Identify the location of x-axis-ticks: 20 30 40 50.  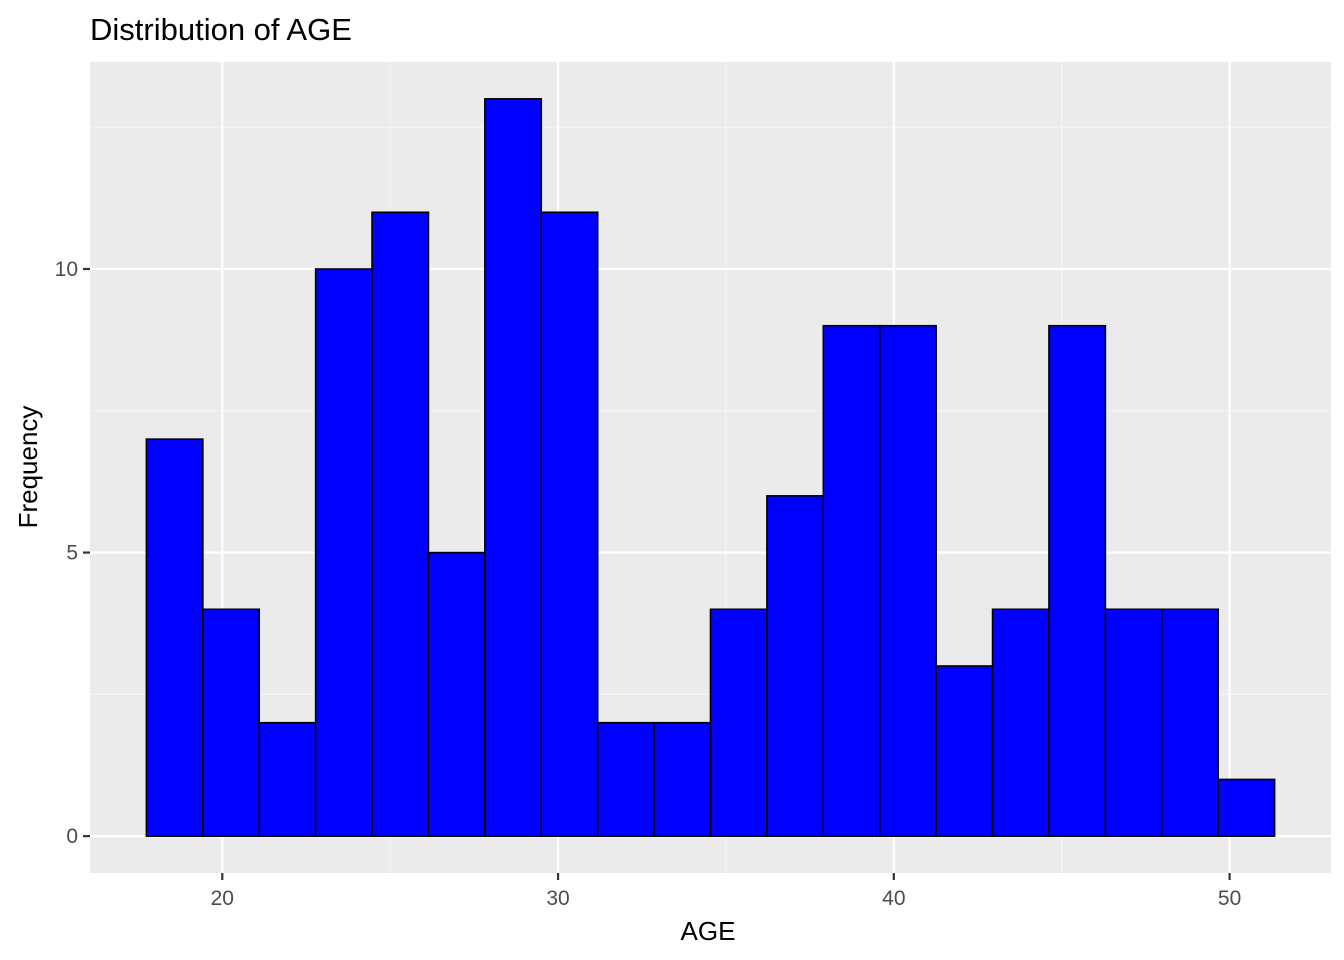
(726, 891).